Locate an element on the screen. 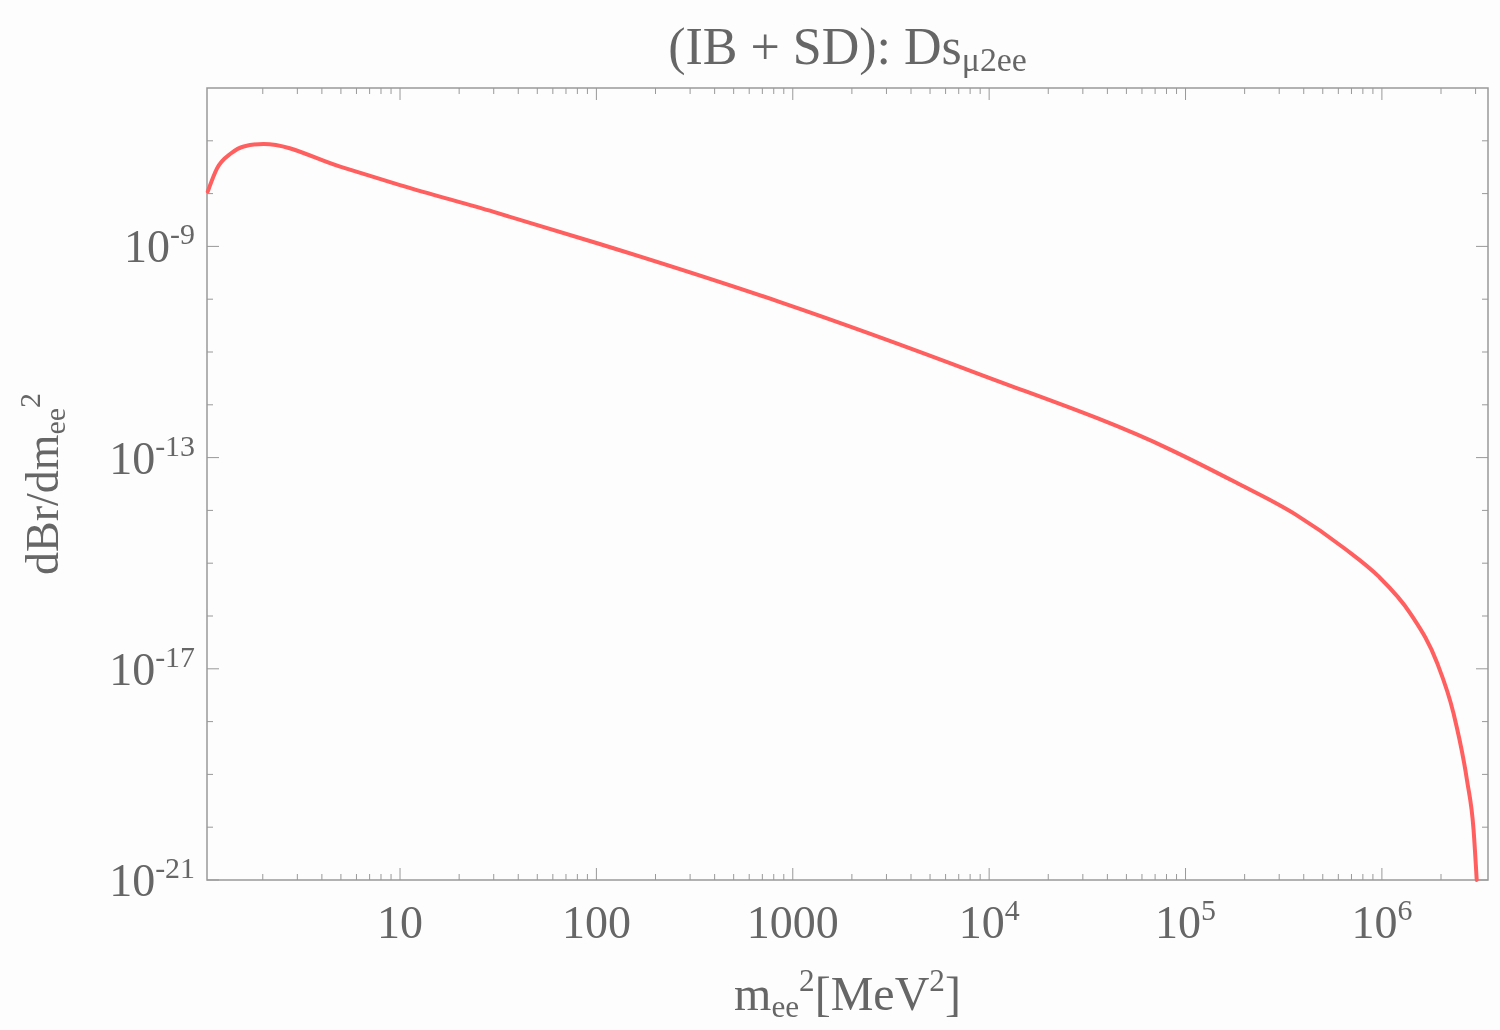  x-tick-label: 10$^{4}$ is located at coordinates (989, 920).